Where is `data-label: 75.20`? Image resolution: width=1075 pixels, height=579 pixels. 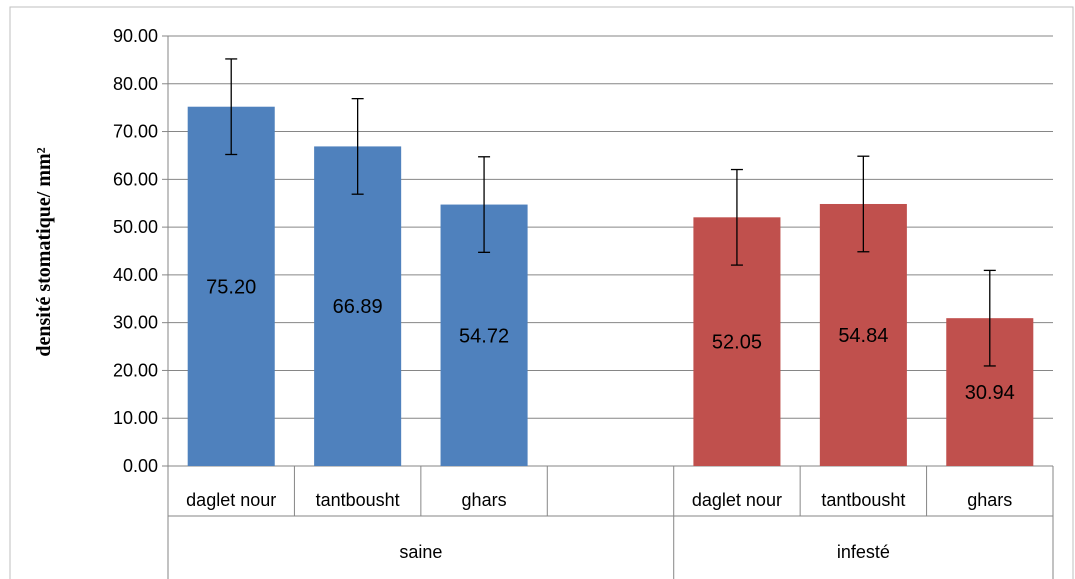 data-label: 75.20 is located at coordinates (231, 287).